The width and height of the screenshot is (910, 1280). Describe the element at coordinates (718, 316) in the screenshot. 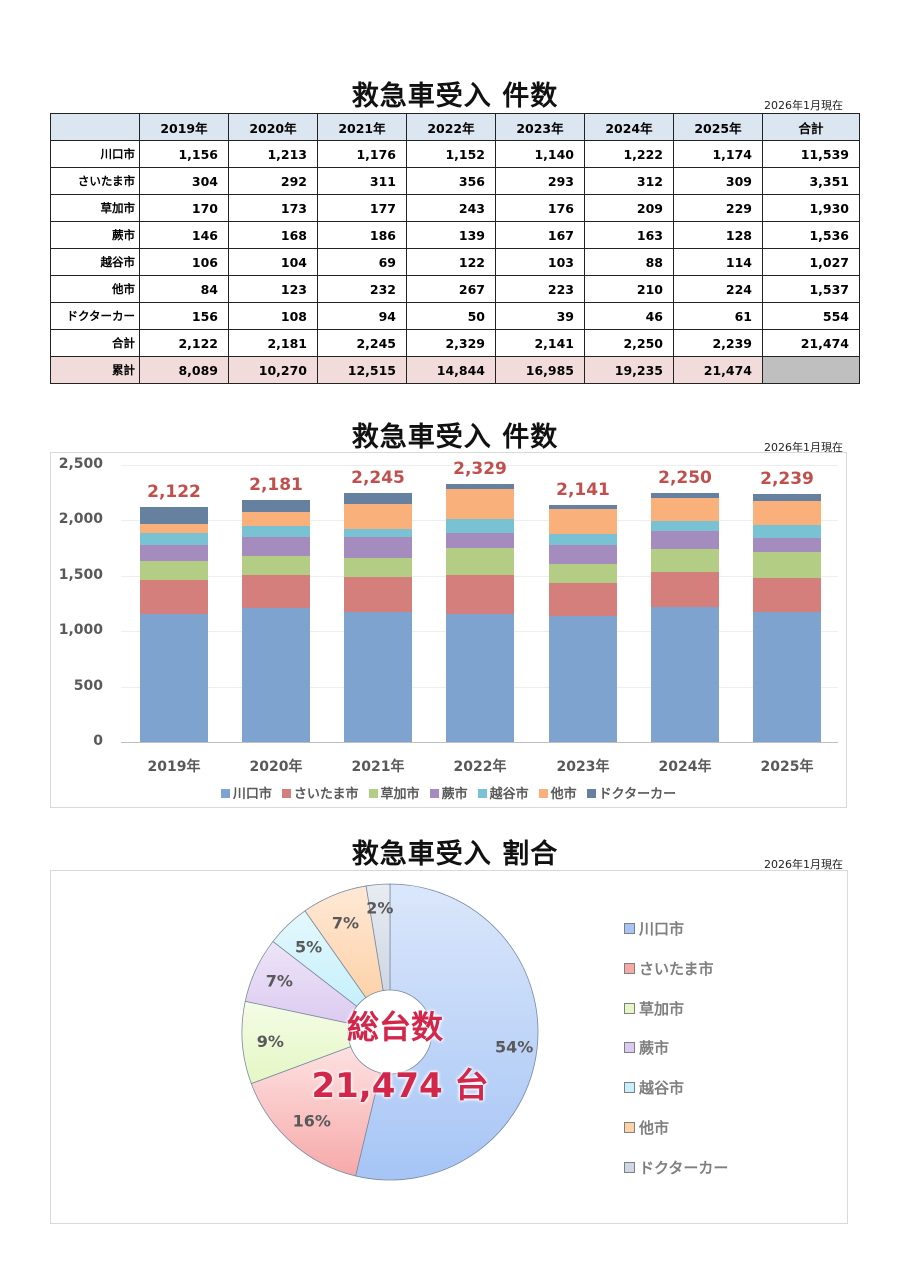

I see `table-cell: 61` at that location.